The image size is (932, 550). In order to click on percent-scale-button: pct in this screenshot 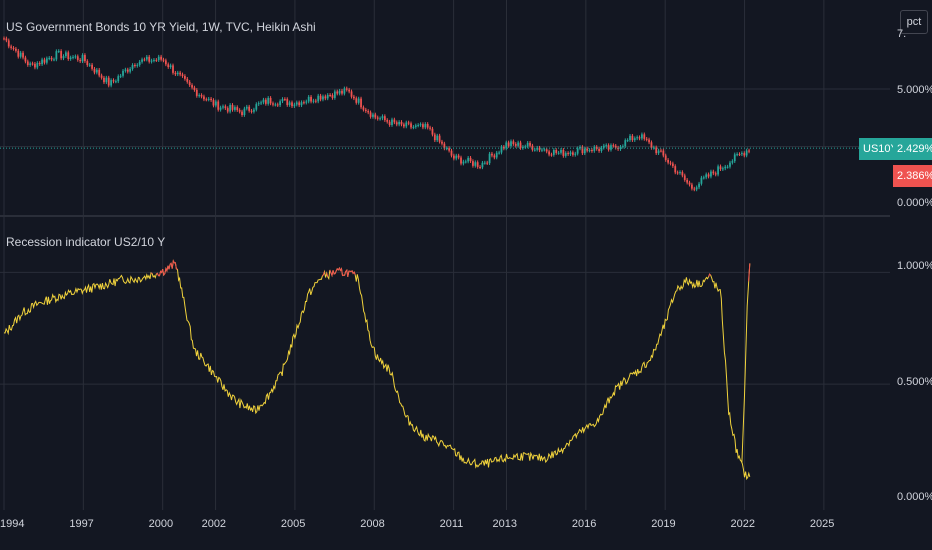, I will do `click(914, 22)`.